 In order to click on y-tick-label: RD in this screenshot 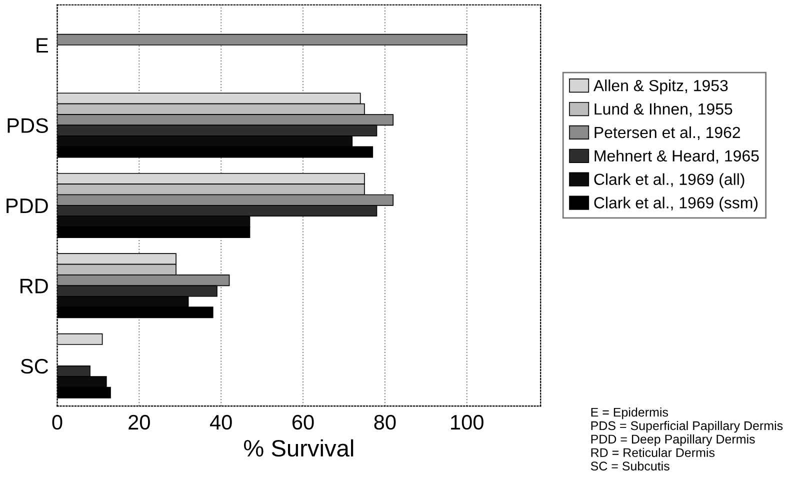, I will do `click(34, 286)`.